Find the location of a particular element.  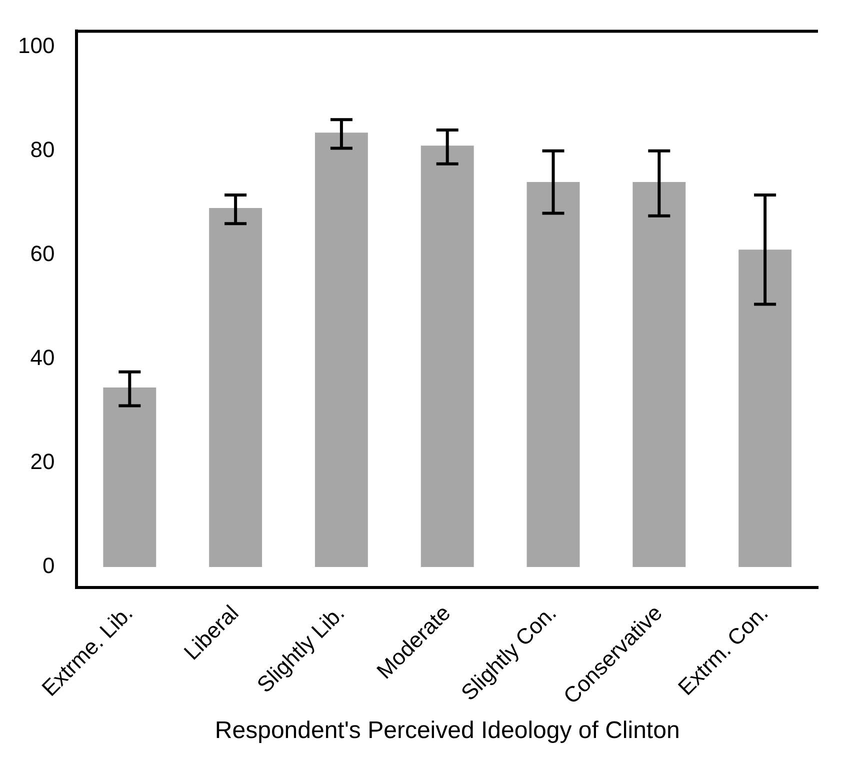

y-tick-label: 0 is located at coordinates (48, 565).